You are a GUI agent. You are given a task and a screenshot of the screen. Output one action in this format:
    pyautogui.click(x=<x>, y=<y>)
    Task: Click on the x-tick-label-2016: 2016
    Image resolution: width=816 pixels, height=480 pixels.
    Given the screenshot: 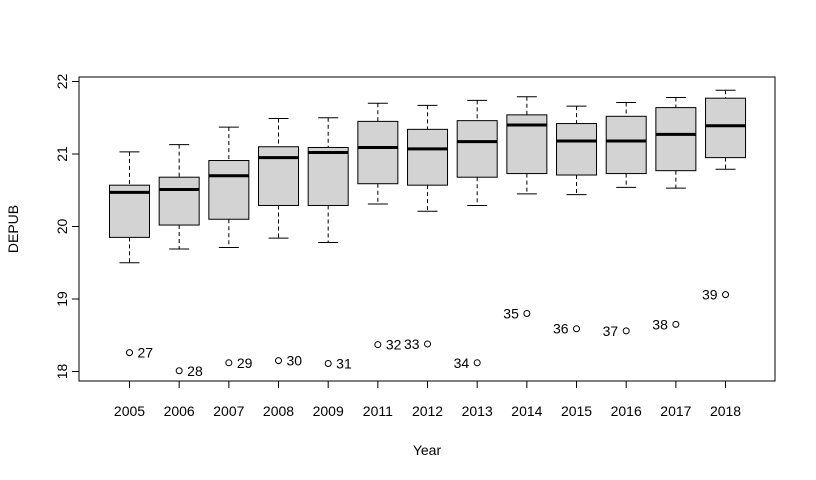 What is the action you would take?
    pyautogui.click(x=626, y=411)
    